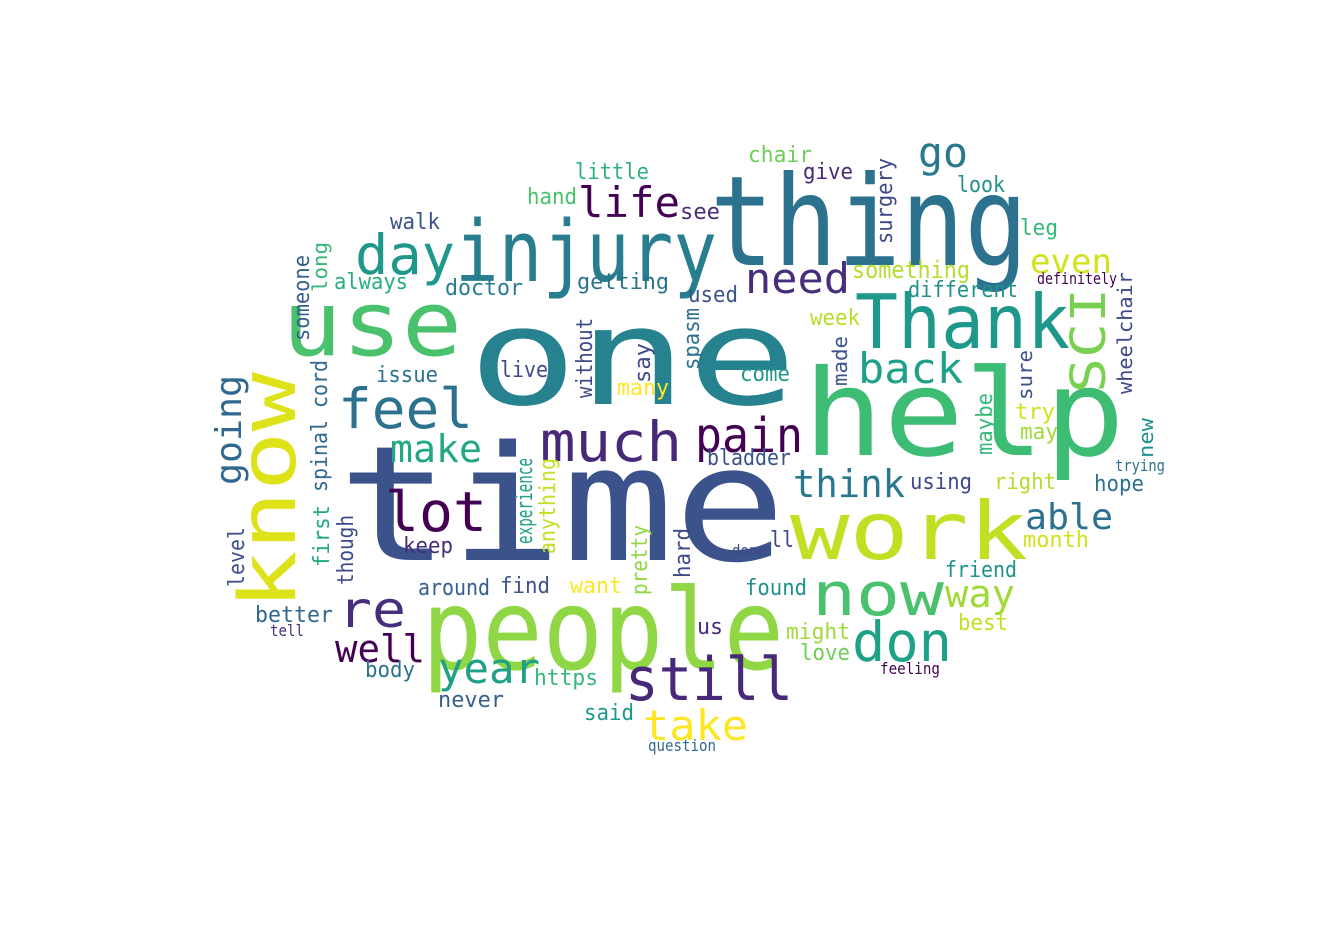 This screenshot has width=1334, height=945. Describe the element at coordinates (696, 725) in the screenshot. I see `word-take: take` at that location.